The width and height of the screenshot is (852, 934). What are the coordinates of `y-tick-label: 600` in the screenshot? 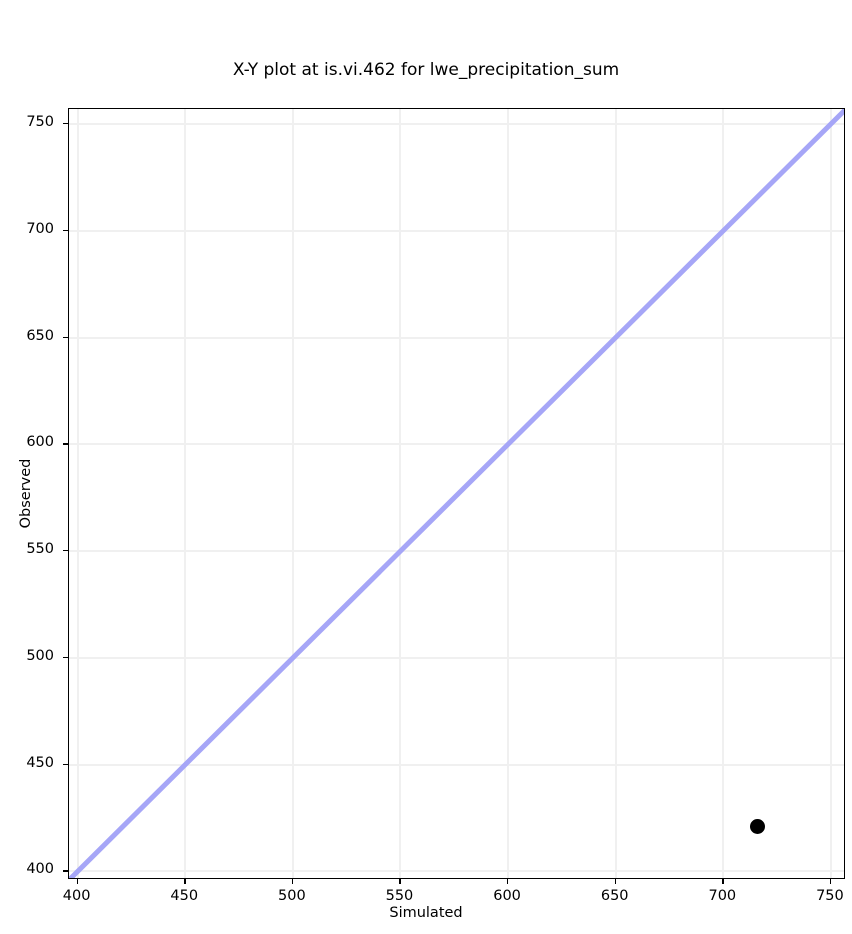 It's located at (40, 442).